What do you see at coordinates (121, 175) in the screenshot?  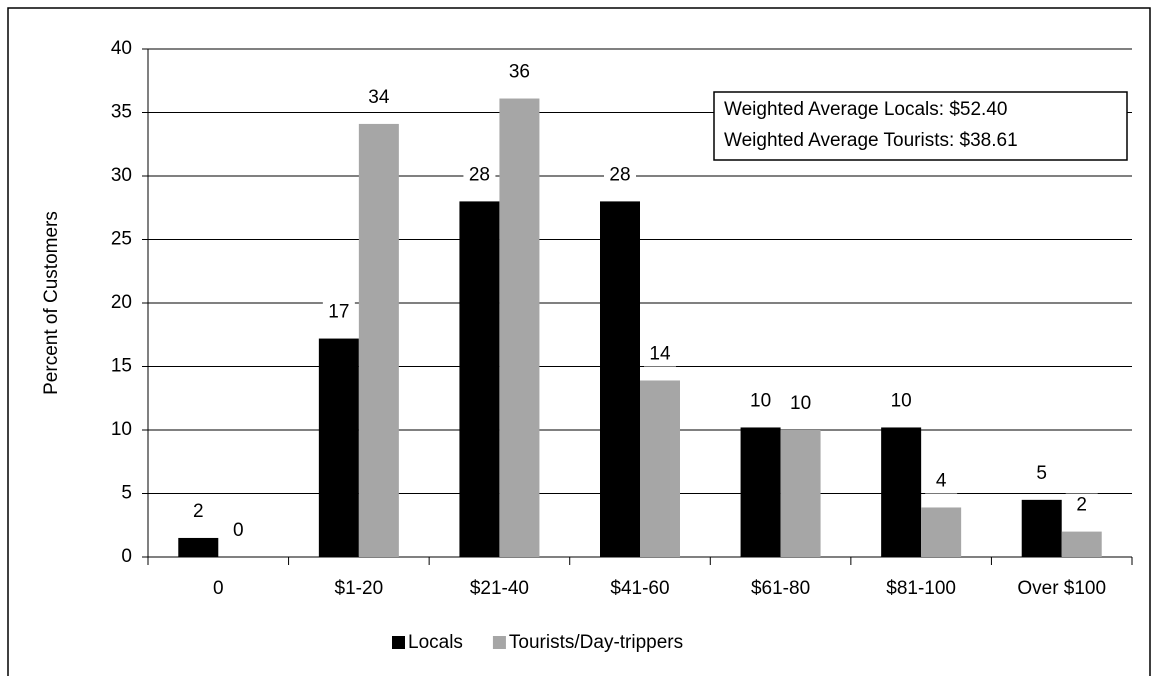 I see `y-tick-label: 30` at bounding box center [121, 175].